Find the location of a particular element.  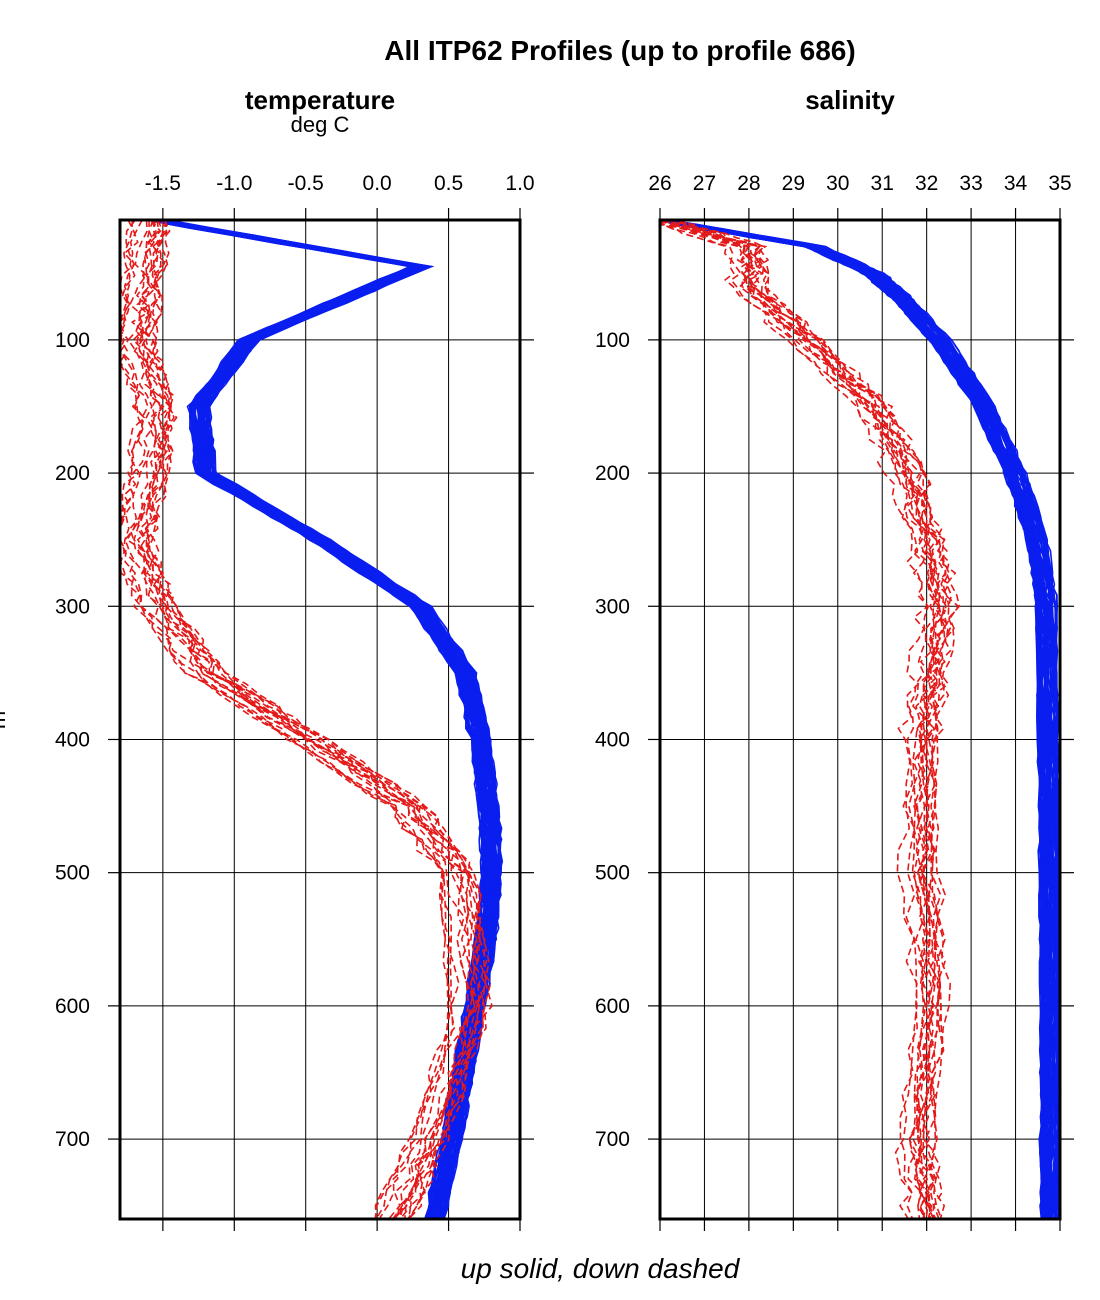

temperature-panel-title: temperature is located at coordinates (320, 100).